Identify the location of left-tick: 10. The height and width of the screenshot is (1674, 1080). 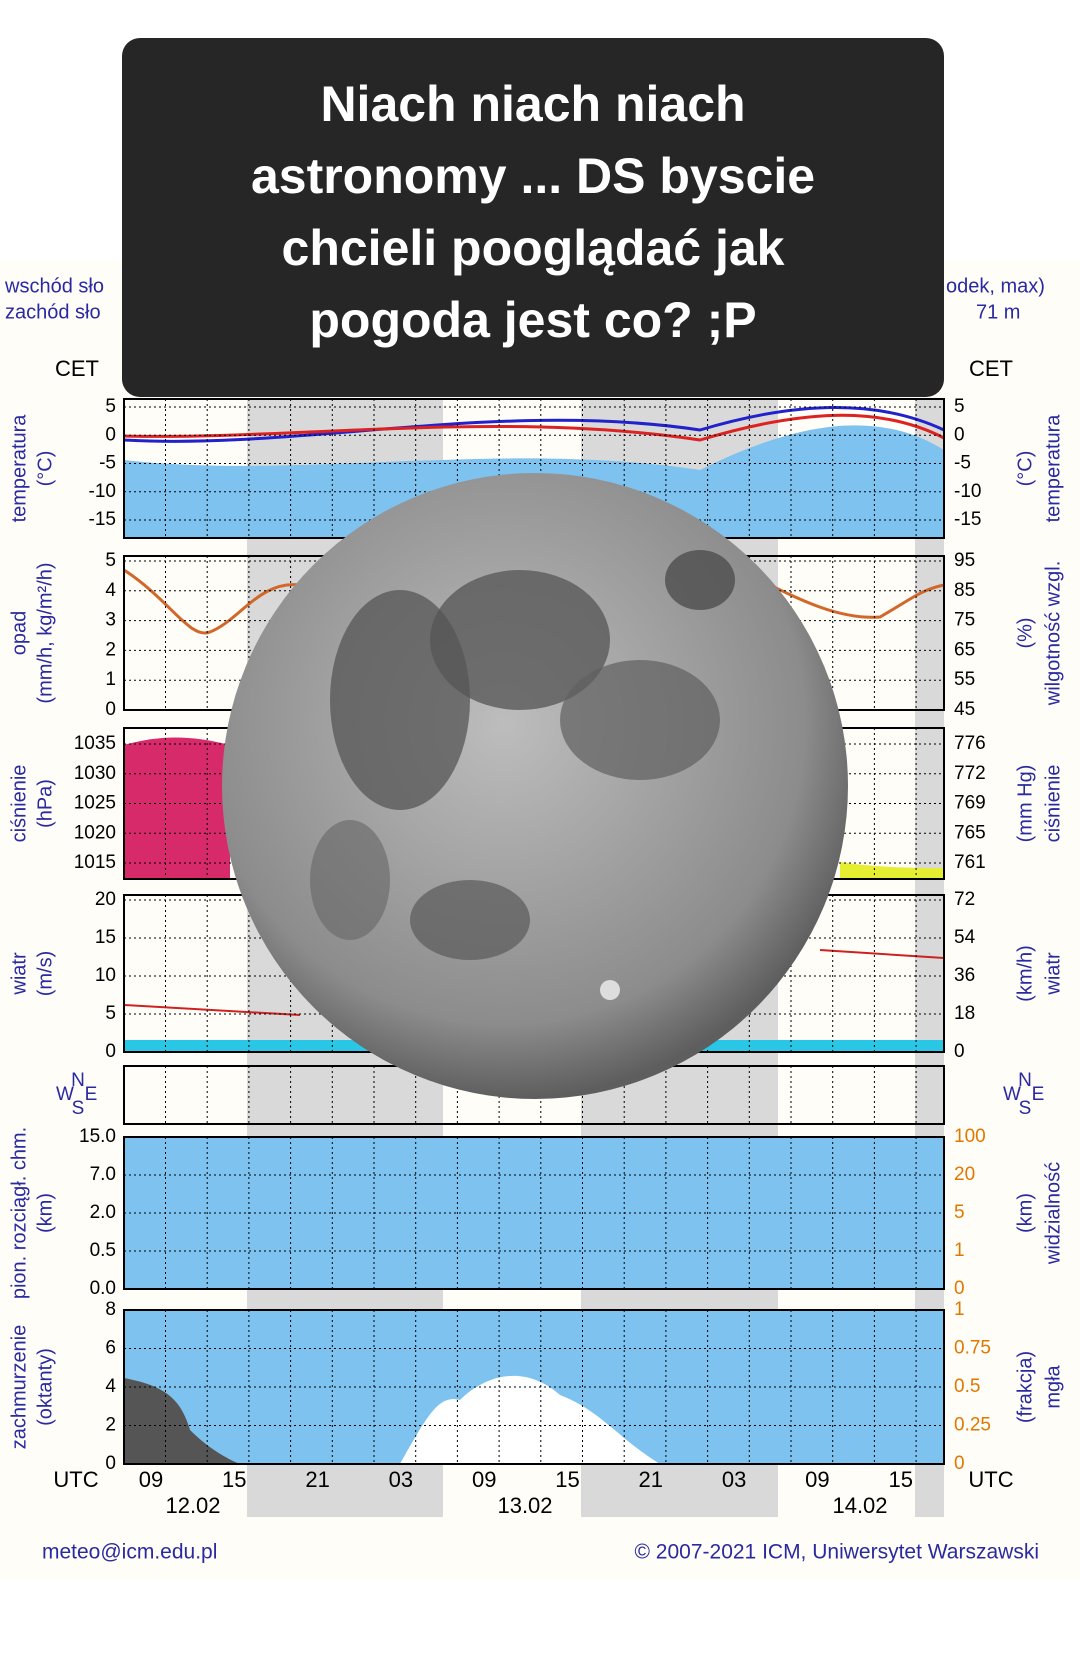
(105, 975).